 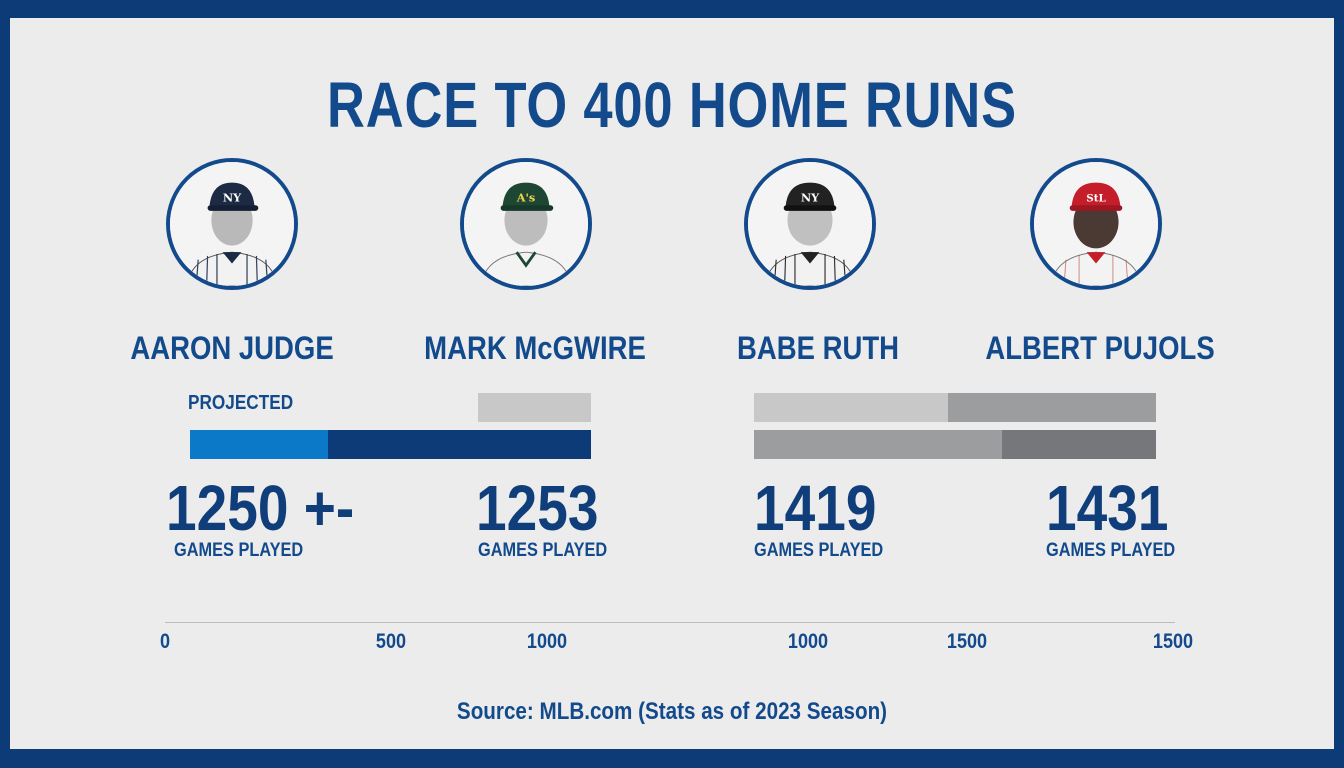 I want to click on bar-albert-pujols, so click(x=1079, y=444).